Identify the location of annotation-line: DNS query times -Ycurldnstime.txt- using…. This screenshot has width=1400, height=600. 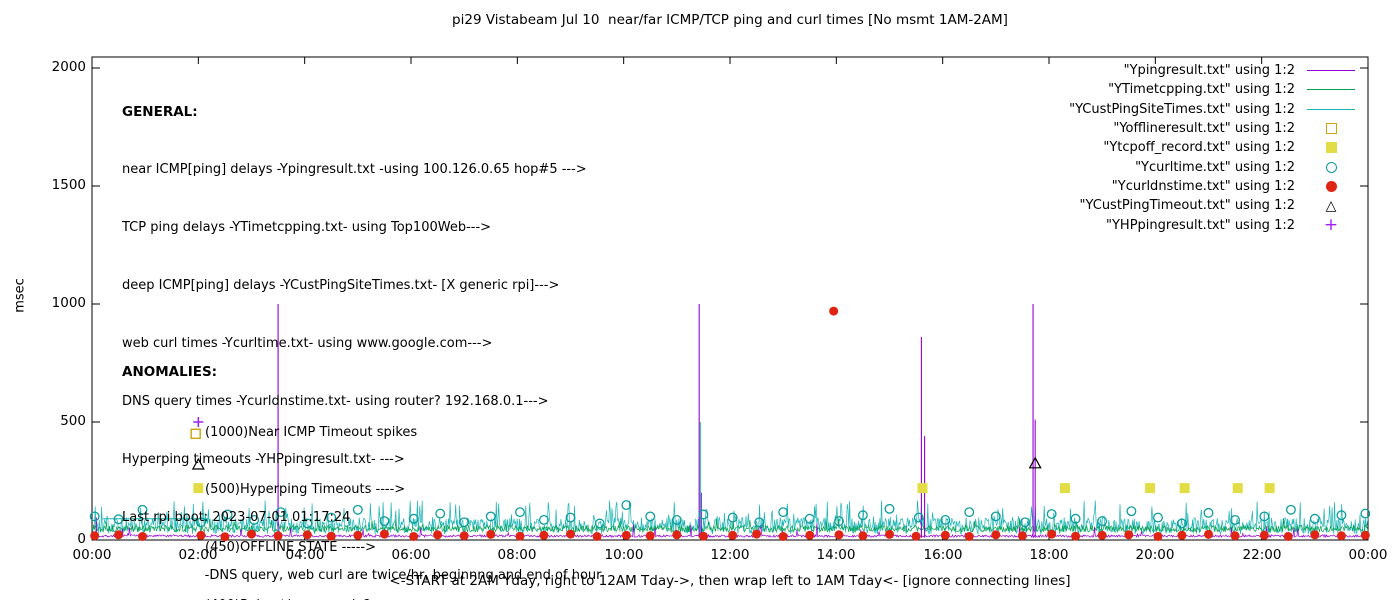
(335, 402).